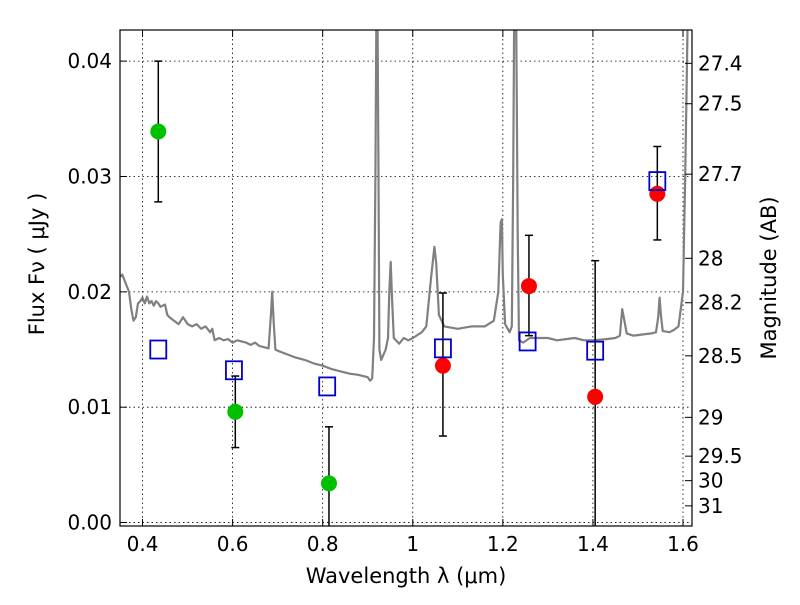 Image resolution: width=800 pixels, height=605 pixels. Describe the element at coordinates (412, 544) in the screenshot. I see `x-tick-label: 1` at that location.